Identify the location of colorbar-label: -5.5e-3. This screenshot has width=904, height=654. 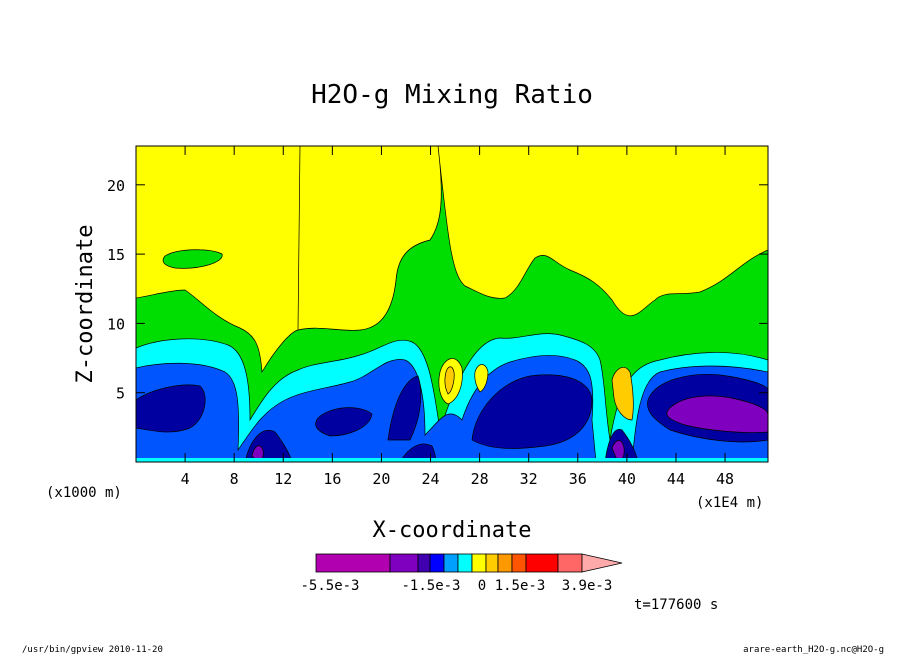
(329, 586).